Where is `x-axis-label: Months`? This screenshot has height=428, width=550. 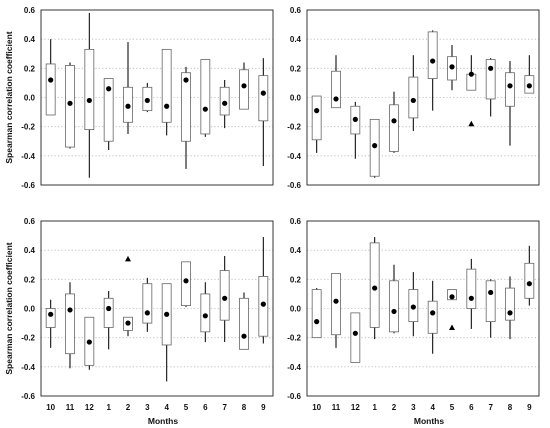
x-axis-label: Months is located at coordinates (429, 421).